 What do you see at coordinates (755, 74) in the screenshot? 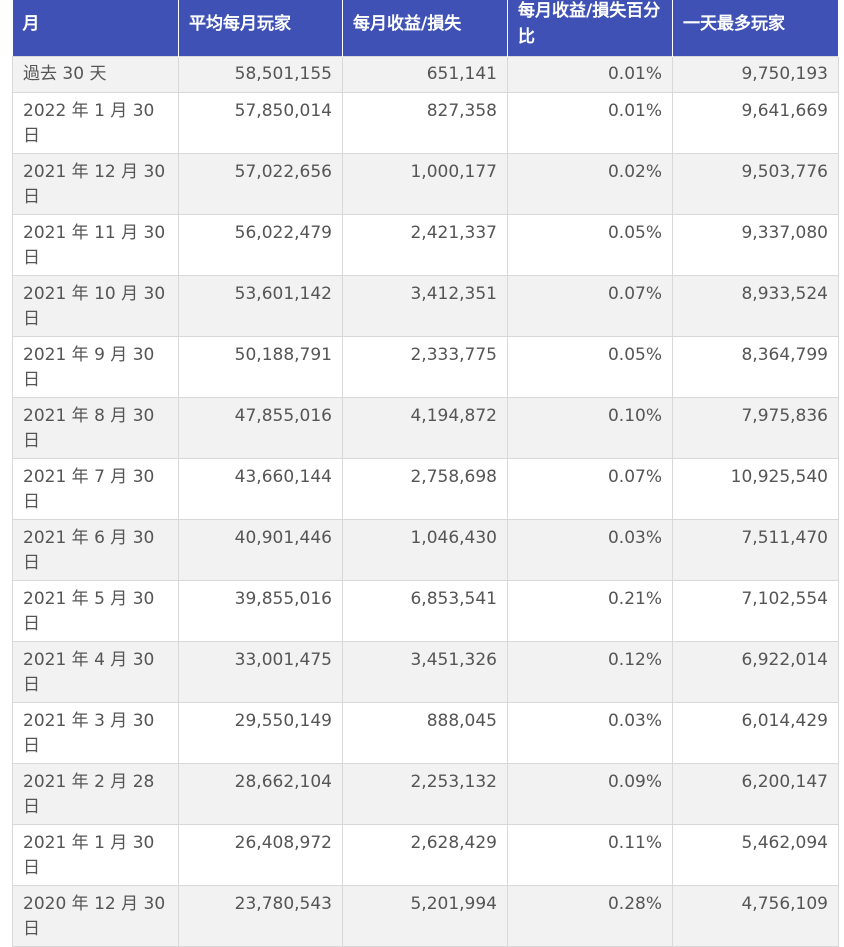
I see `cell-peak-daily-players: 9,750,193` at bounding box center [755, 74].